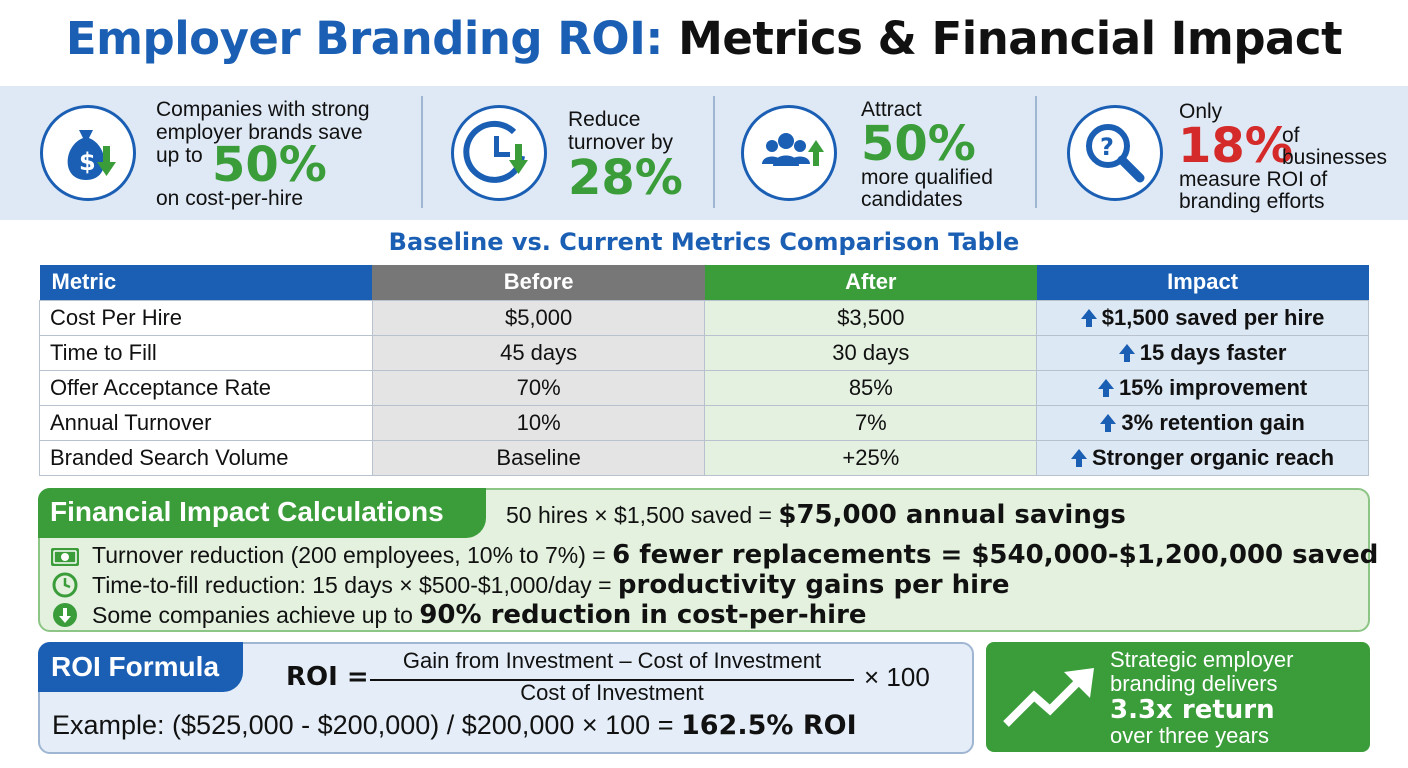 The image size is (1408, 768). Describe the element at coordinates (813, 585) in the screenshot. I see `financial-line-3-bold: productivity gains per hire` at that location.